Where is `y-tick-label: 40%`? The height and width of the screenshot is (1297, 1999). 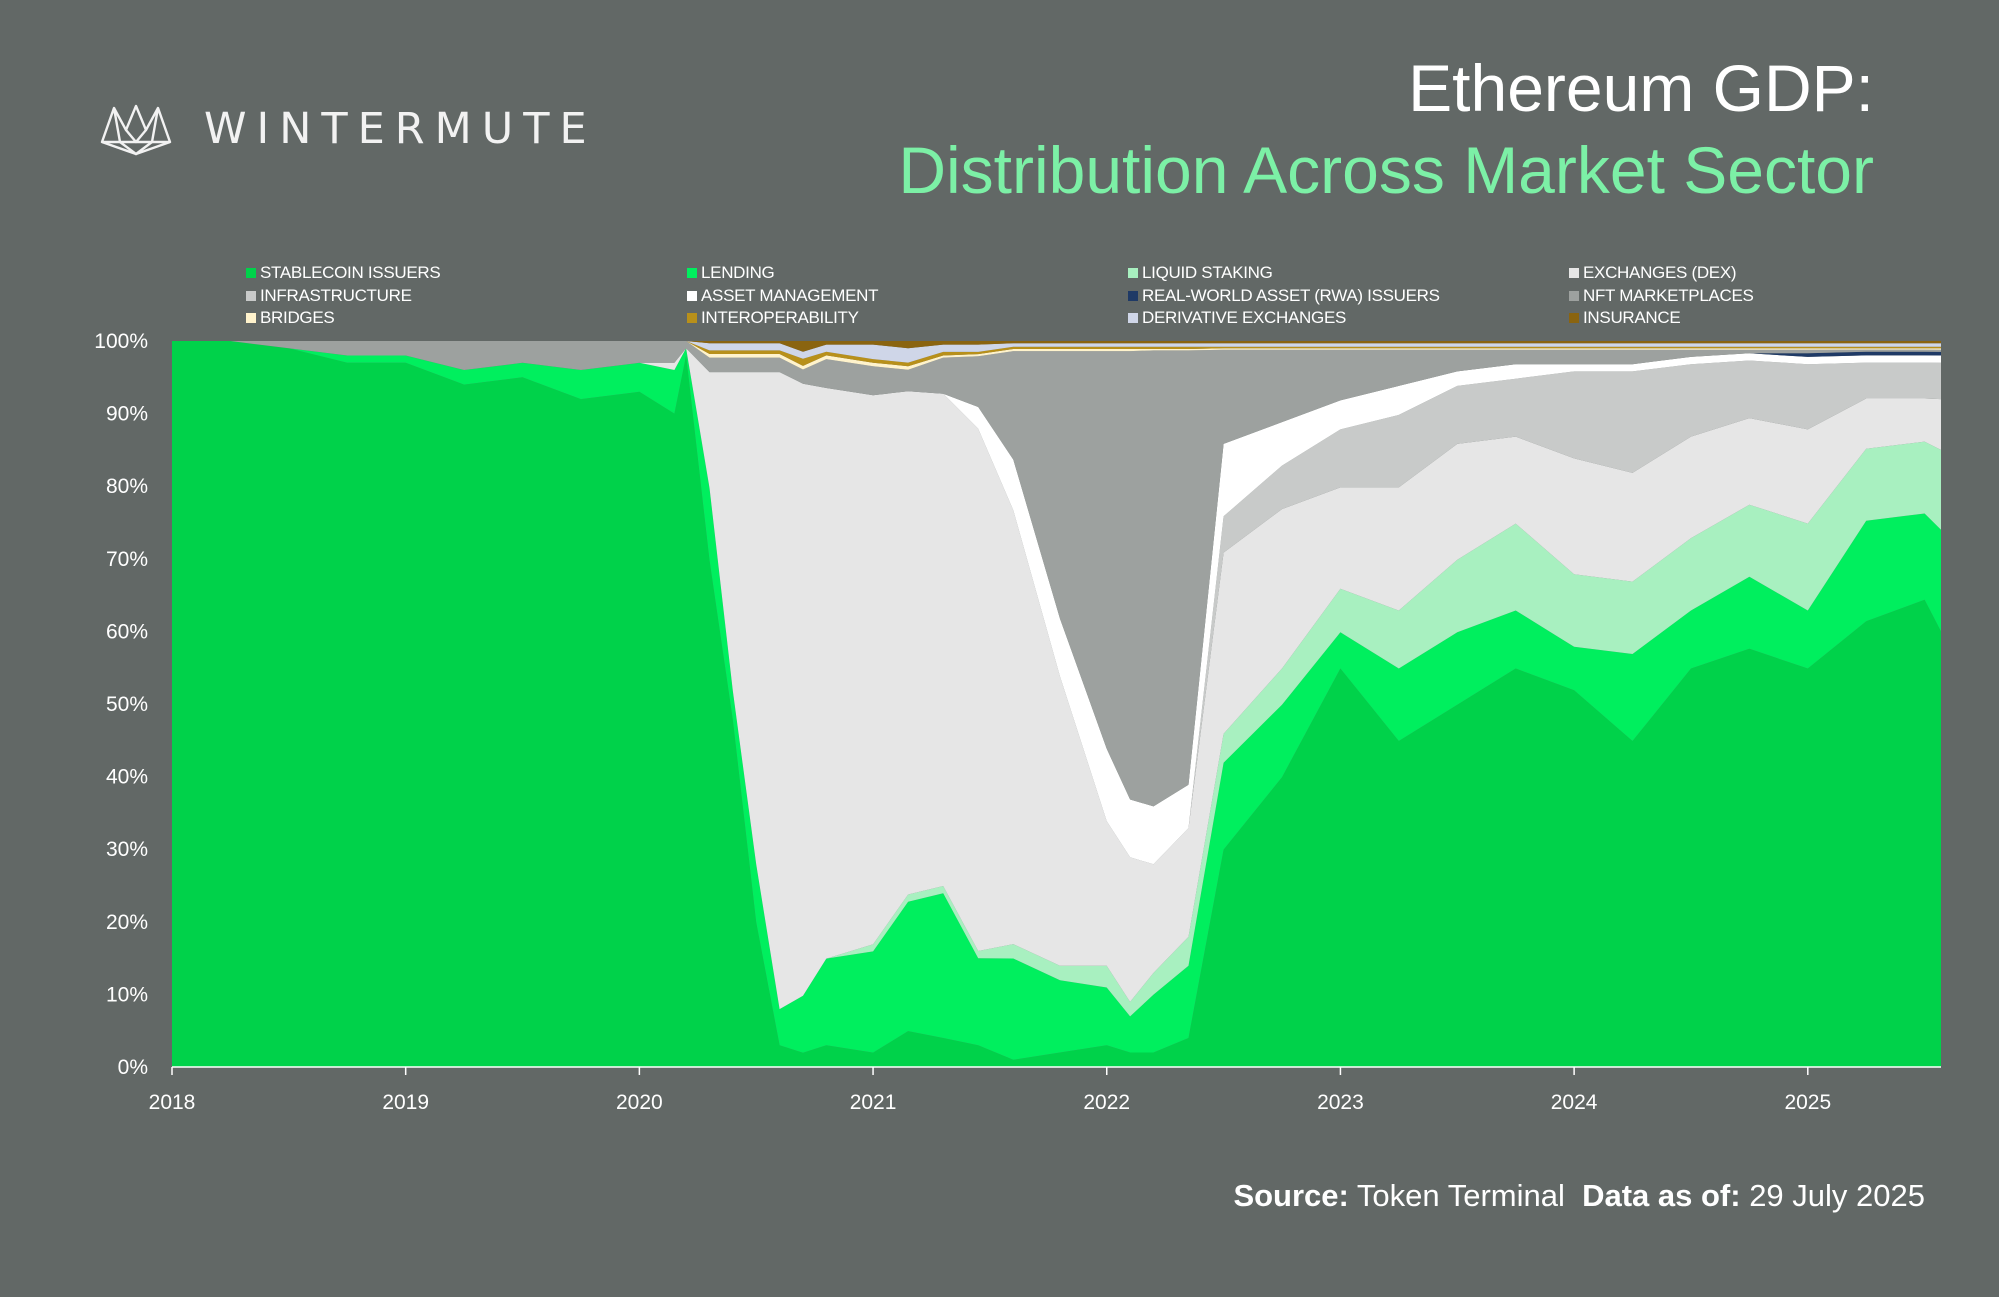
y-tick-label: 40% is located at coordinates (127, 777).